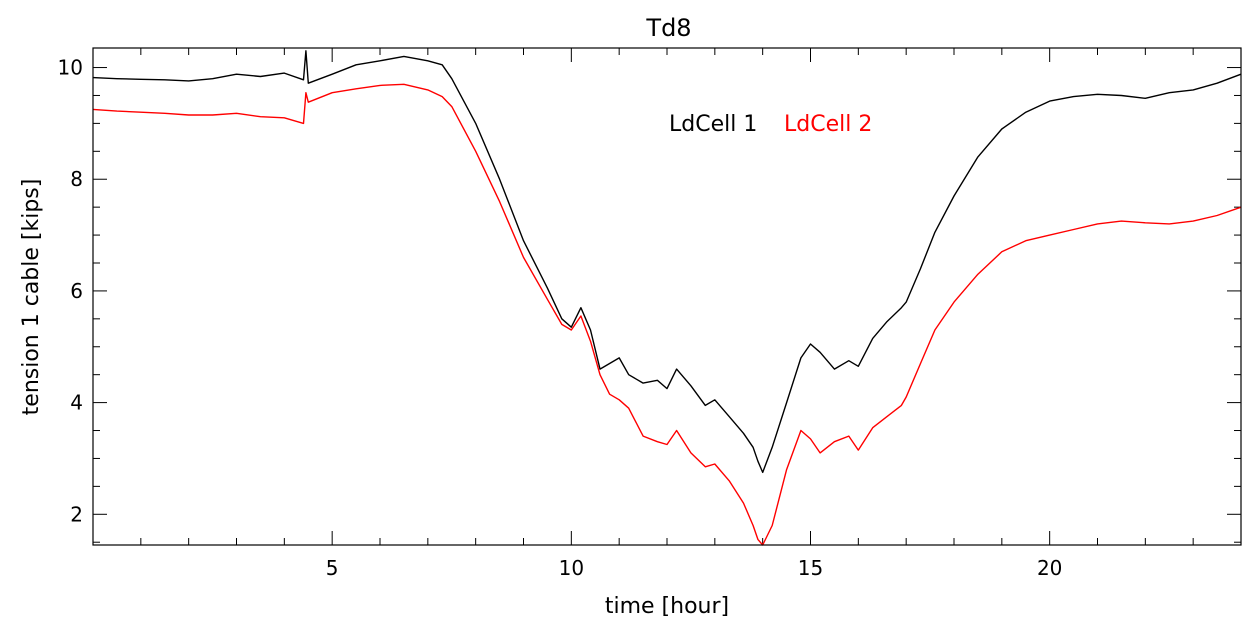 The width and height of the screenshot is (1248, 625). Describe the element at coordinates (770, 124) in the screenshot. I see `legend: LdCell 1 LdCell 2` at that location.